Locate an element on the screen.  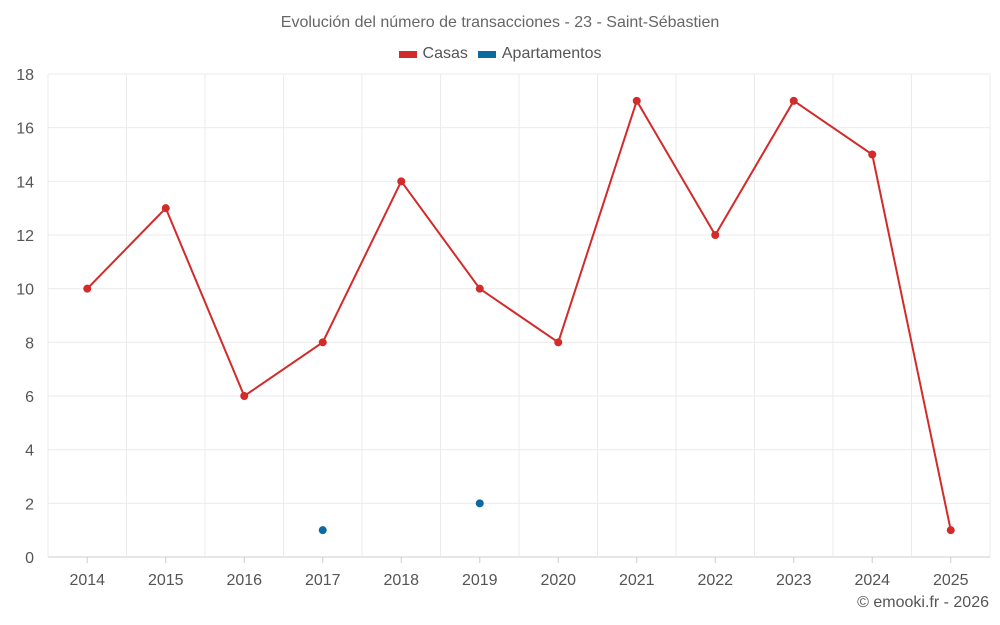
legend-swatch-casas is located at coordinates (407, 54).